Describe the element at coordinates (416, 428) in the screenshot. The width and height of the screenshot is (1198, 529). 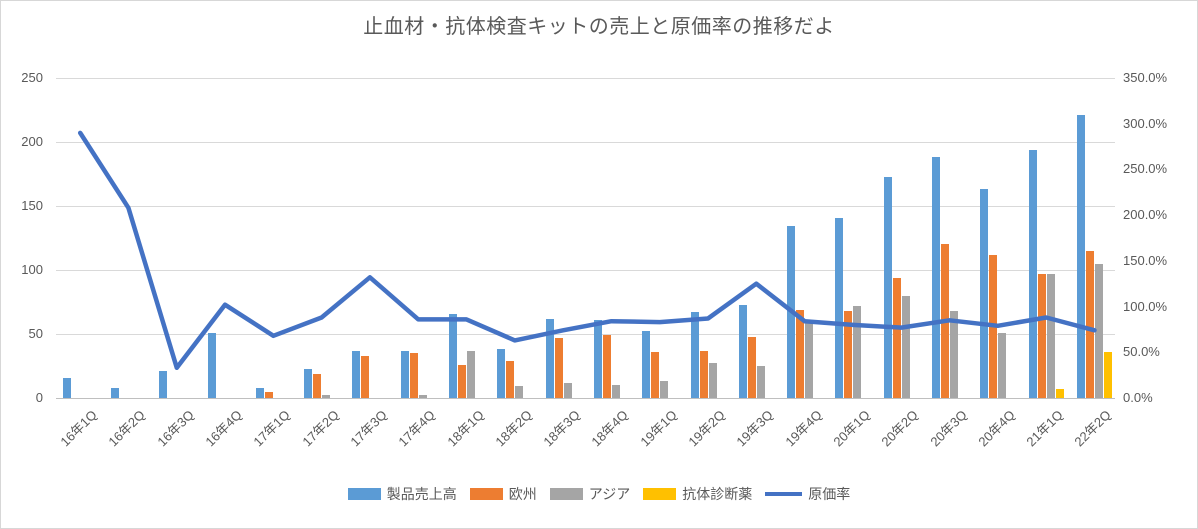
I see `x-axis-label: 17年4Q` at that location.